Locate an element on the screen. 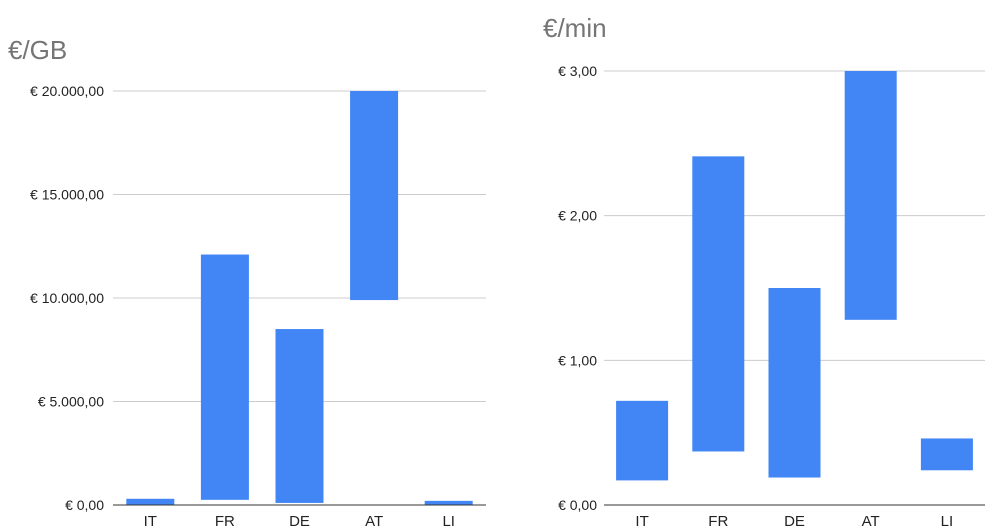 This screenshot has width=1000, height=529. y-tick-label: € 20.000,00 is located at coordinates (67, 91).